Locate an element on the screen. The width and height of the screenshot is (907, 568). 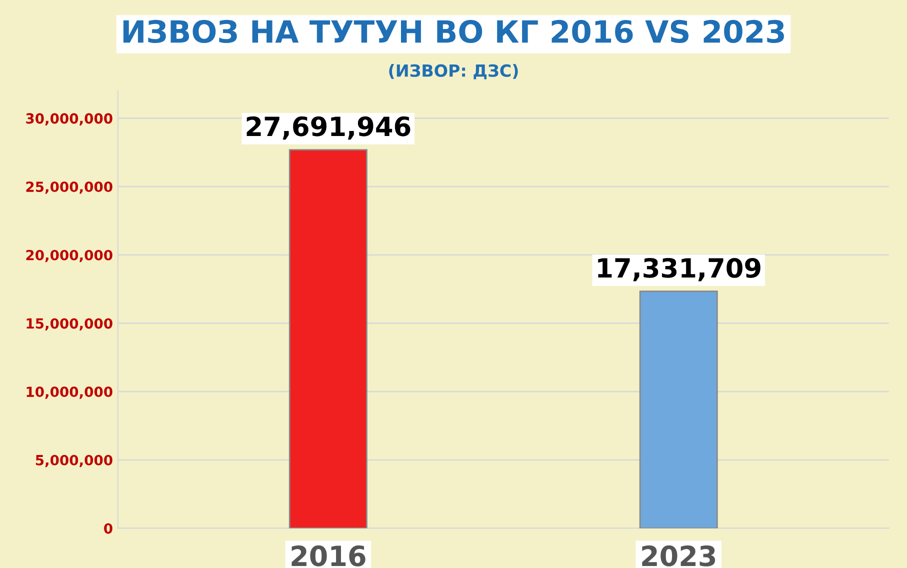
x-tick-label: 2016 is located at coordinates (329, 555).